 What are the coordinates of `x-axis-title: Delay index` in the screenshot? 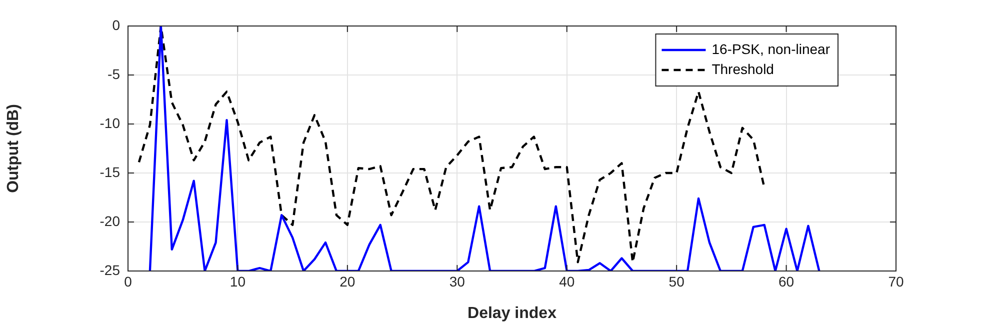 It's located at (512, 313).